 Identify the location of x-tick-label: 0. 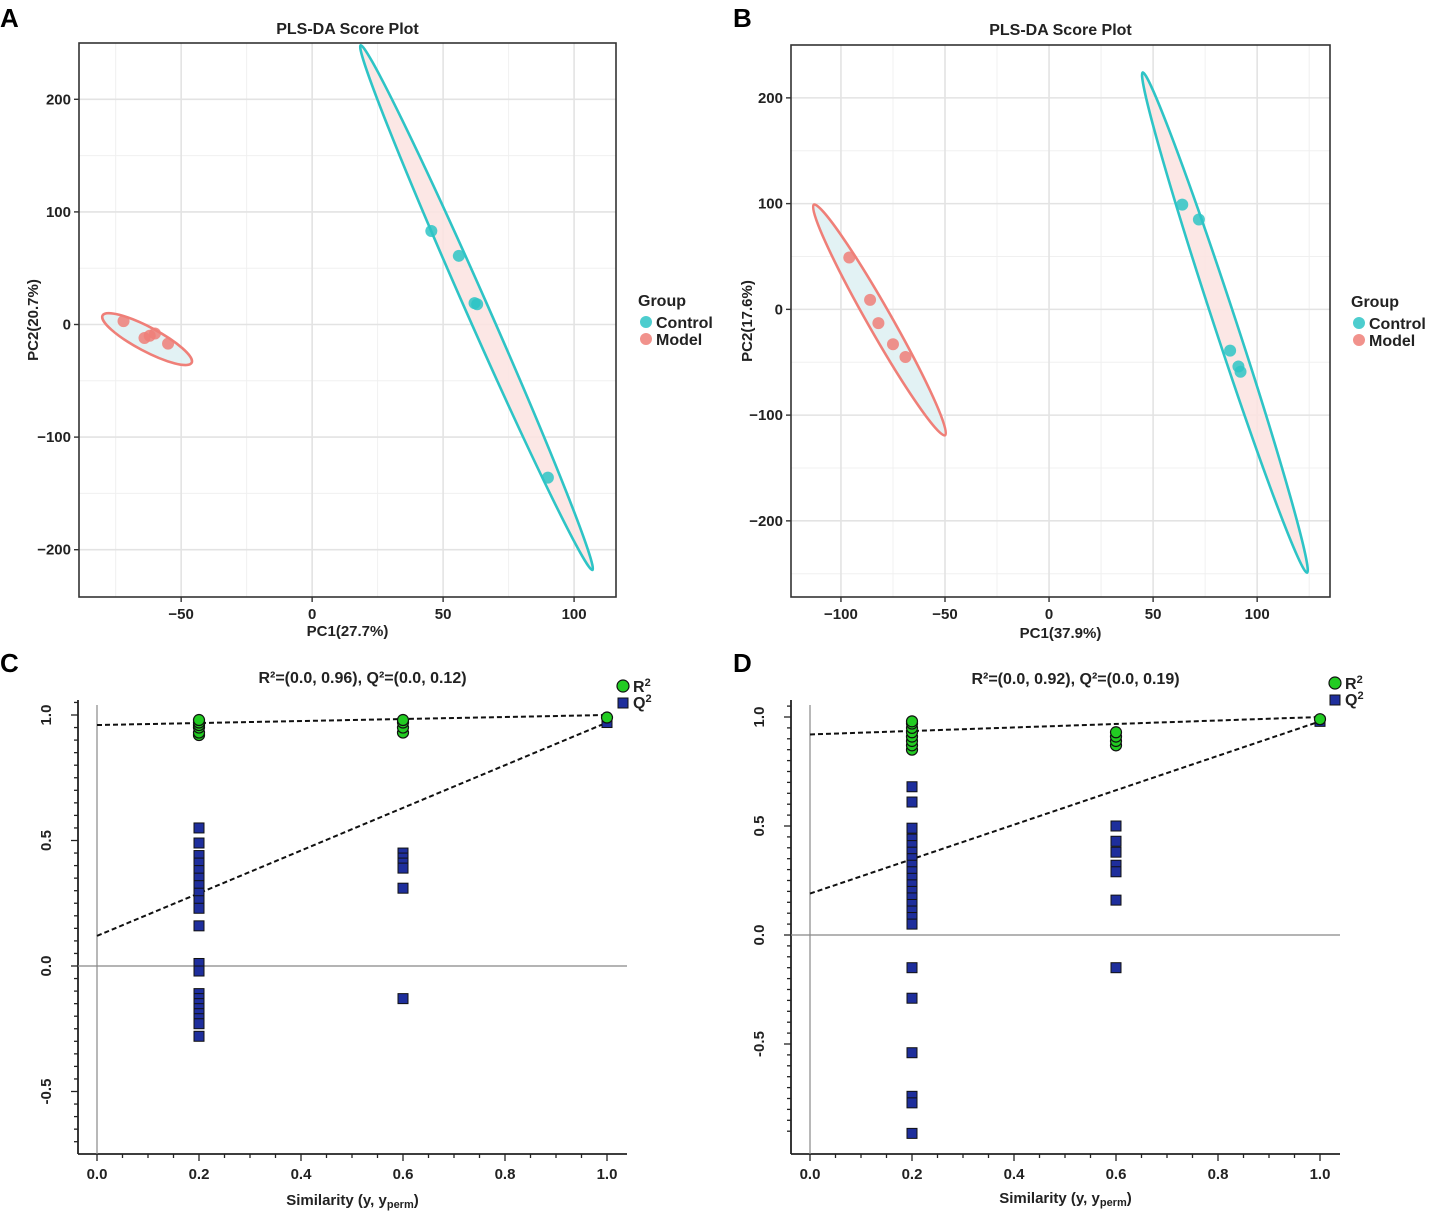
(312, 614).